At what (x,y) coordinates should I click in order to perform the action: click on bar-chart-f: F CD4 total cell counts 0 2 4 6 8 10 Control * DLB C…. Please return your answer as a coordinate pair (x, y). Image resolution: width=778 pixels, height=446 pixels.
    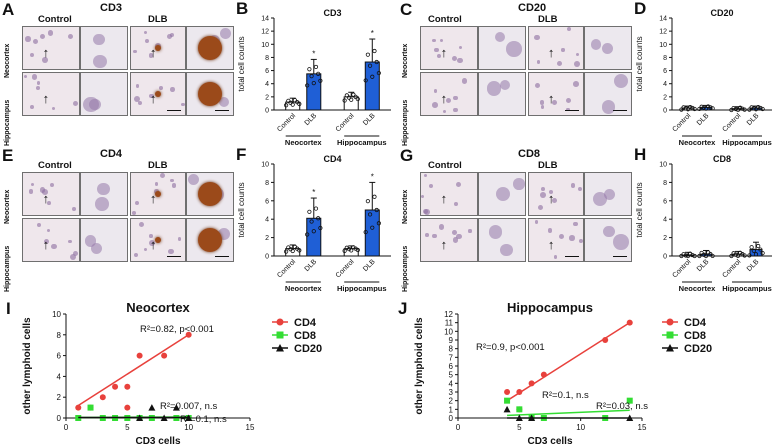
    Looking at the image, I should click on (313, 219).